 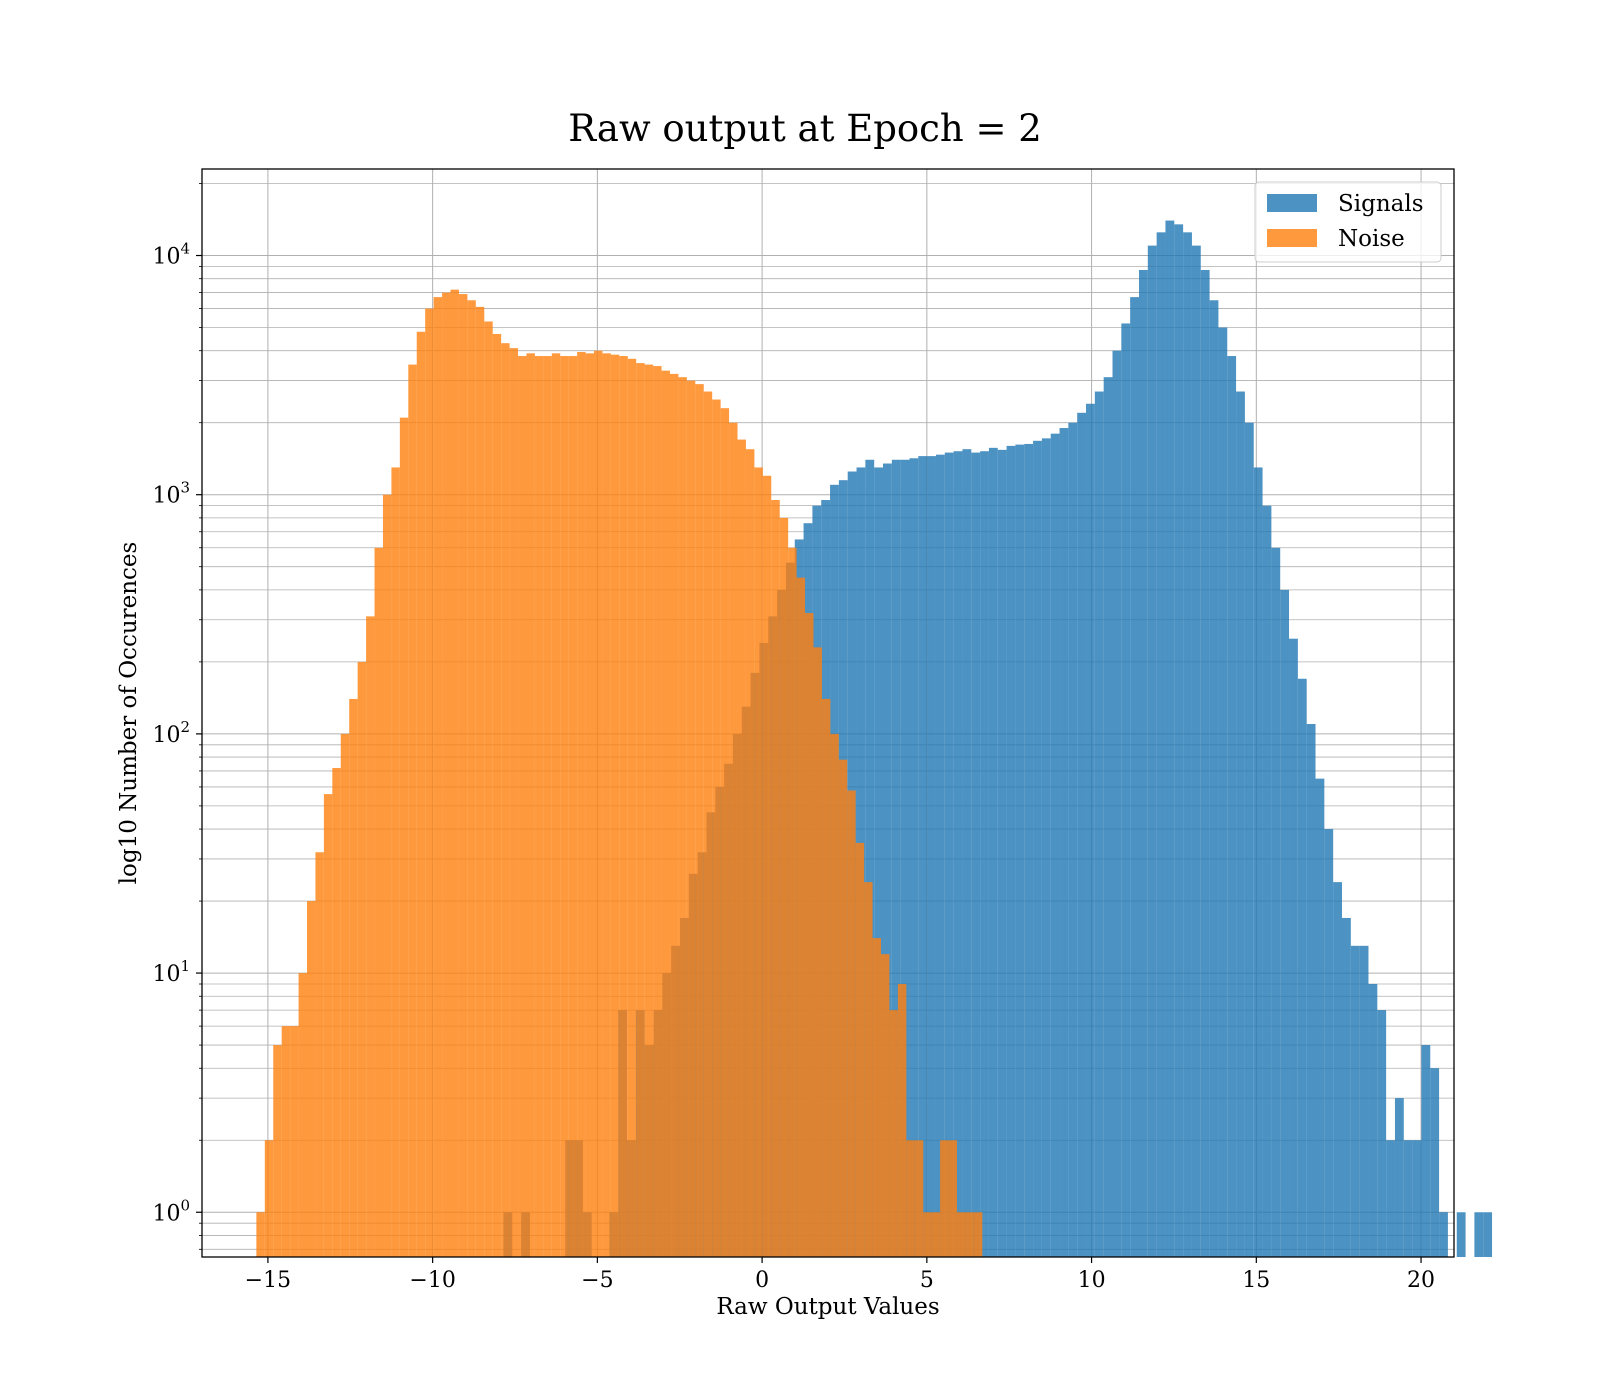 What do you see at coordinates (1292, 203) in the screenshot?
I see `legend-swatch-signals` at bounding box center [1292, 203].